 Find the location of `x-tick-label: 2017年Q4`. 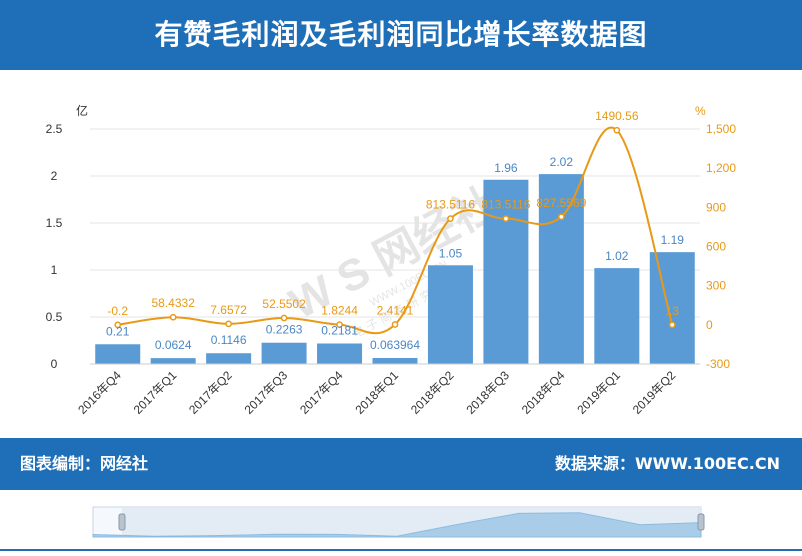

x-tick-label: 2017年Q4 is located at coordinates (321, 392).